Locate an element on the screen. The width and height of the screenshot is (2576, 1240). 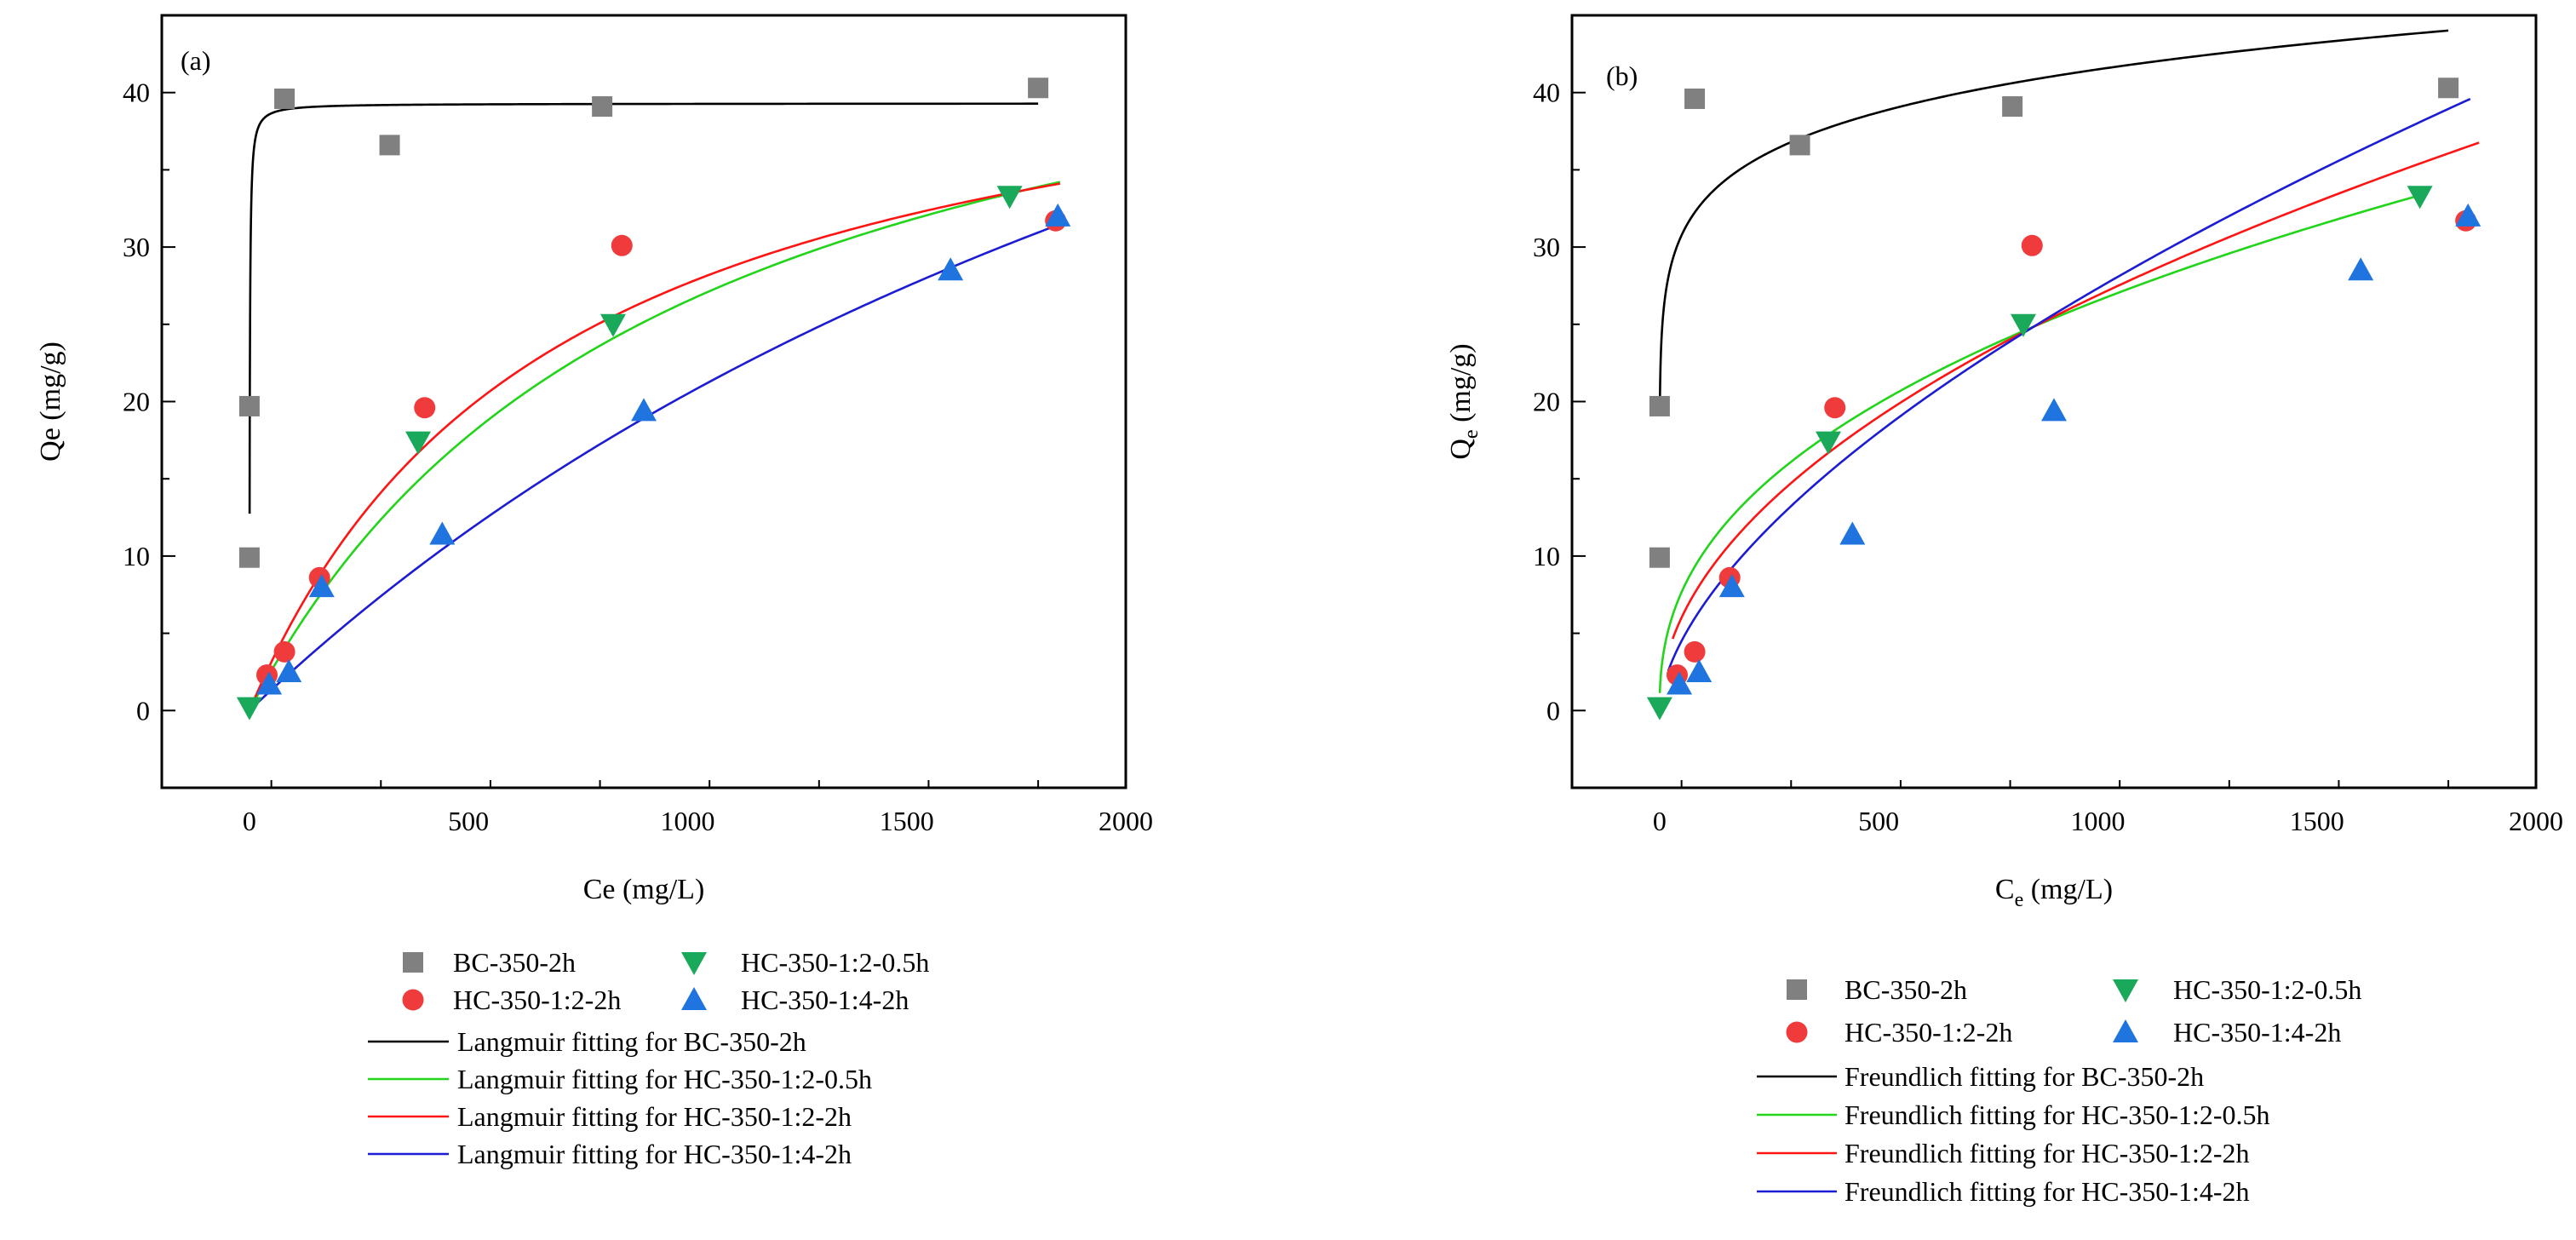
legend-label: Langmuir fitting for HC-350-1:2-0.5h is located at coordinates (664, 1079).